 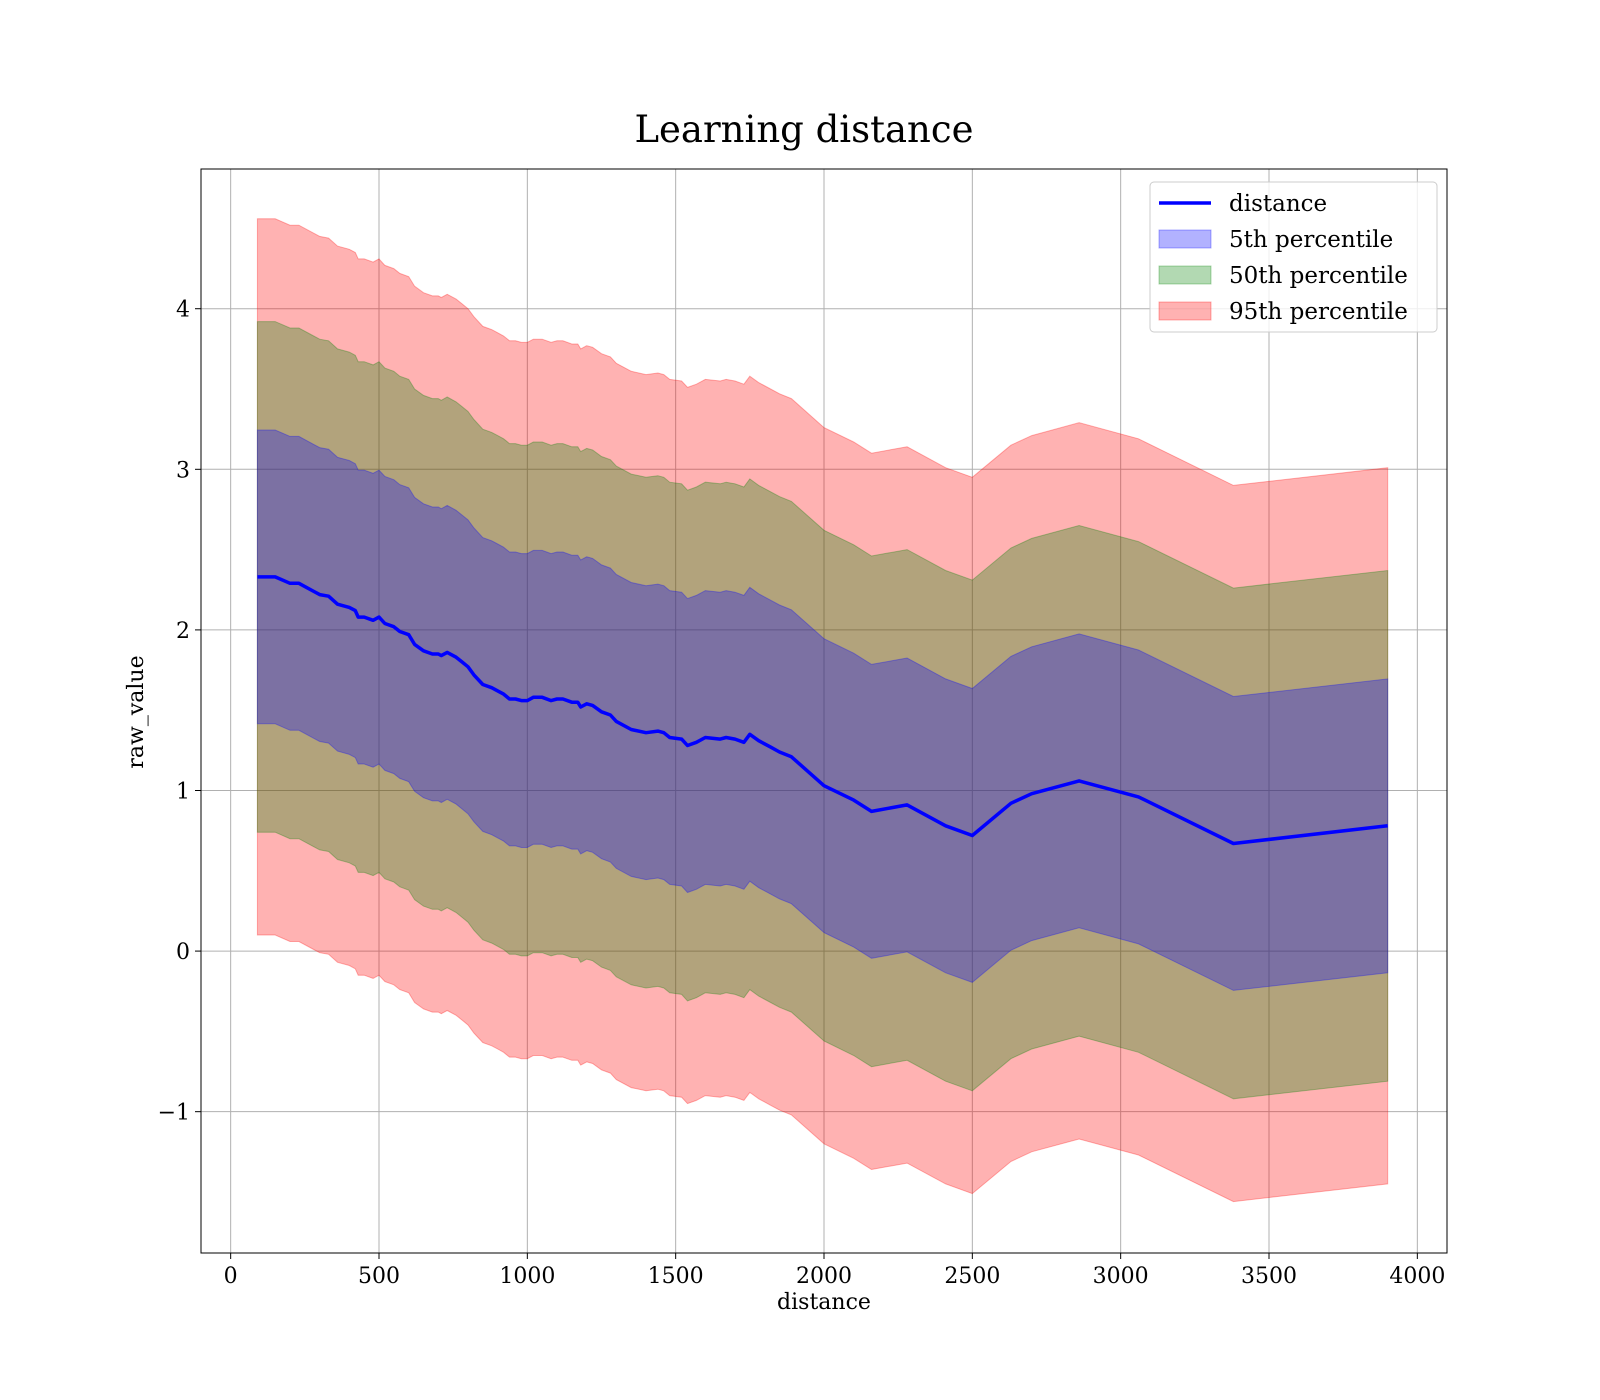 I want to click on x-axis-label: distance, so click(x=824, y=1302).